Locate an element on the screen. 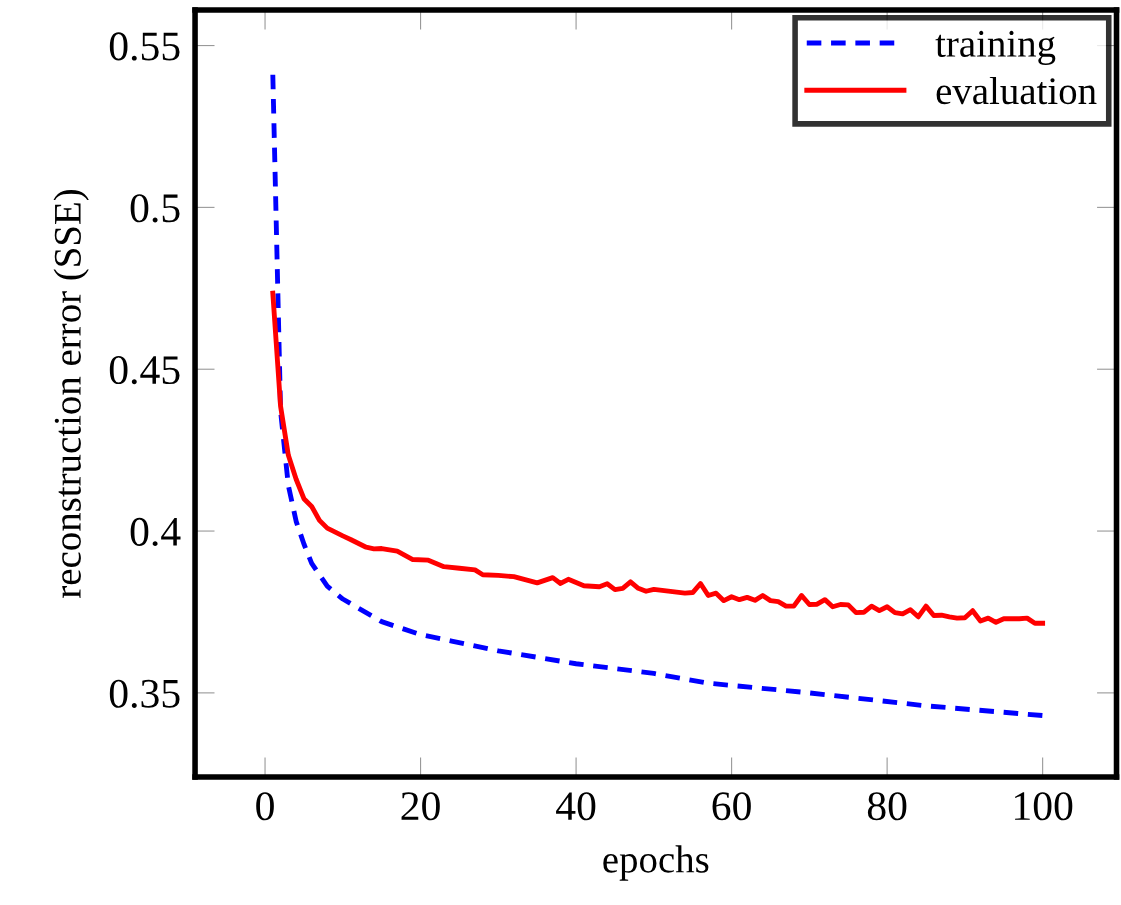 Image resolution: width=1121 pixels, height=905 pixels. x-tick-label: 100 is located at coordinates (1044, 806).